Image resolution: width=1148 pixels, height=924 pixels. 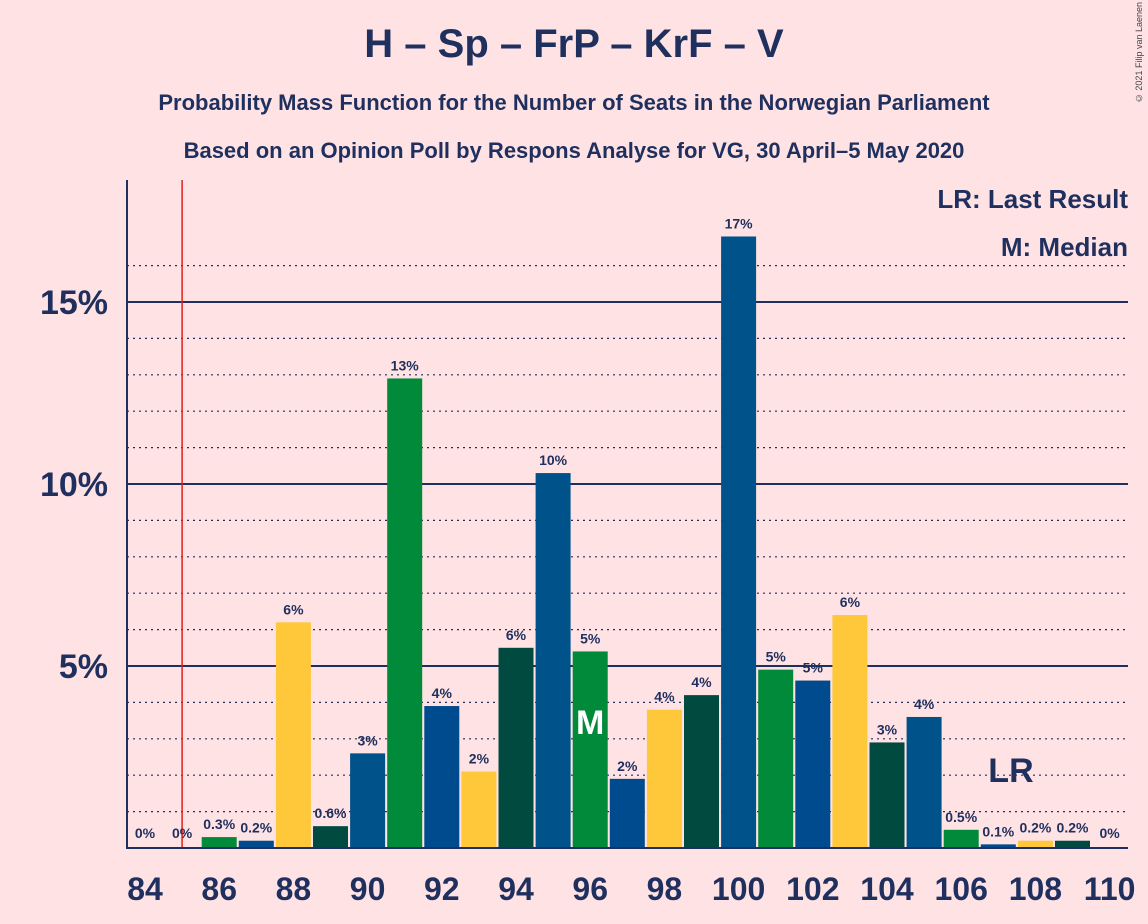 I want to click on x-tick-label: 88, so click(x=294, y=889).